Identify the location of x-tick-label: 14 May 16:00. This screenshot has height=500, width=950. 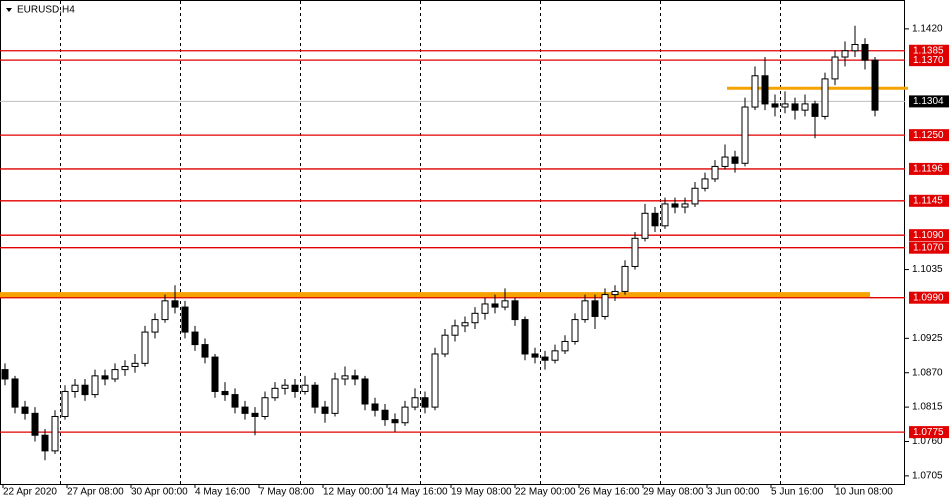
(417, 492).